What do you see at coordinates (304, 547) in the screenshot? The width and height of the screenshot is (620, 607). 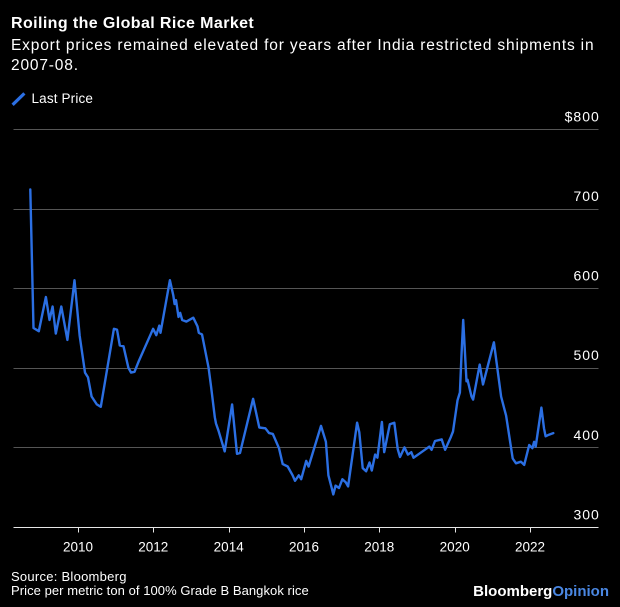 I see `svg-text: 2016` at bounding box center [304, 547].